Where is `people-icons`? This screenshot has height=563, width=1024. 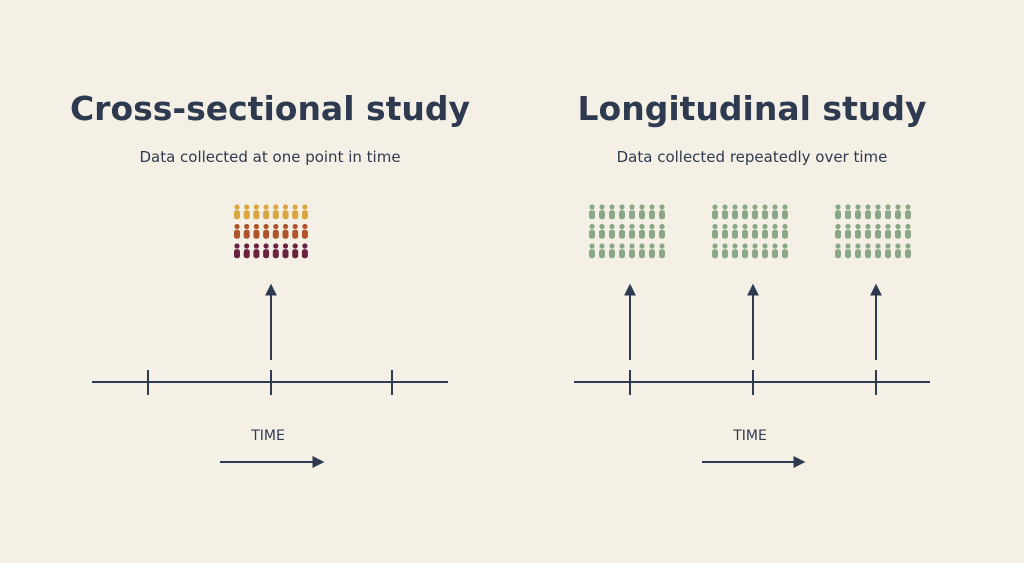 people-icons is located at coordinates (572, 231).